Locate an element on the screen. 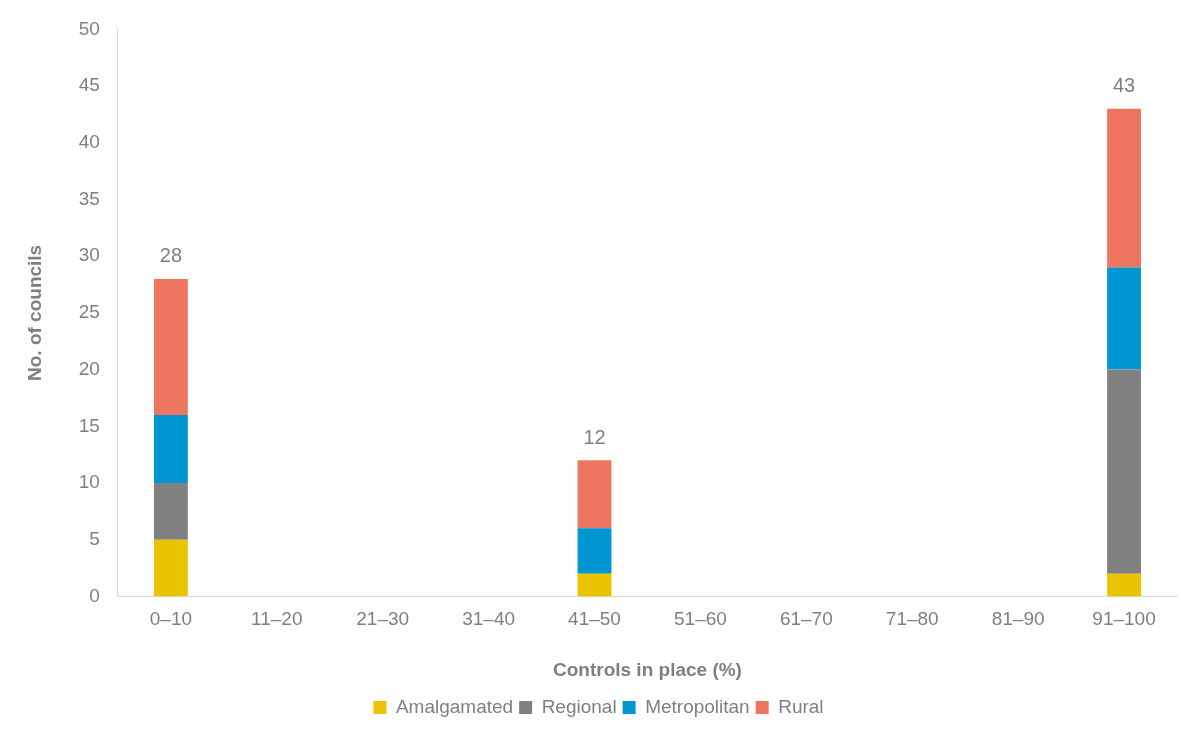  y-tick-label: 50 is located at coordinates (89, 28).